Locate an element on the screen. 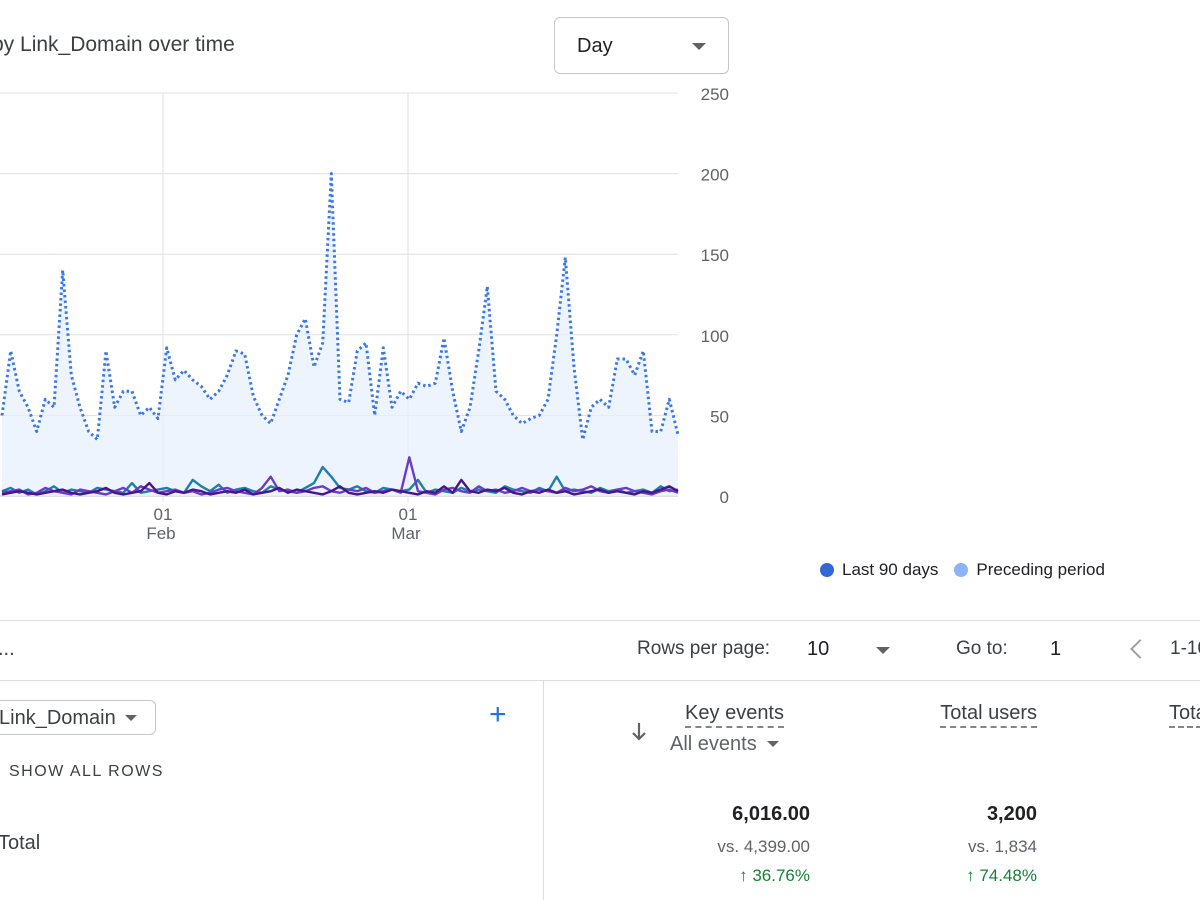 The width and height of the screenshot is (1200, 900). legend-label: Preceding period is located at coordinates (1040, 569).